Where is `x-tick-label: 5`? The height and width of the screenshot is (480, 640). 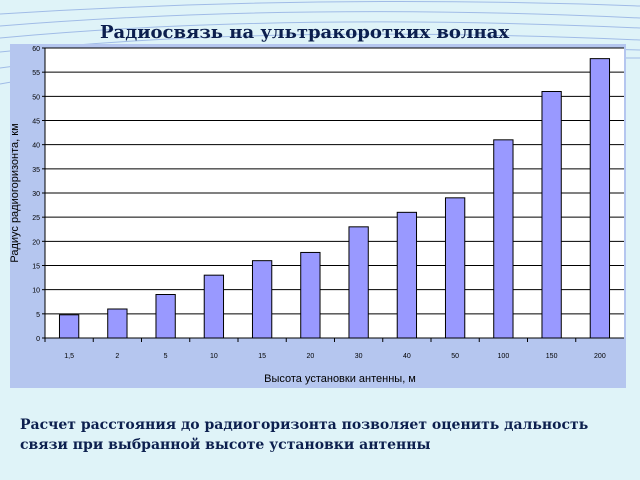
x-tick-label: 5 is located at coordinates (166, 356).